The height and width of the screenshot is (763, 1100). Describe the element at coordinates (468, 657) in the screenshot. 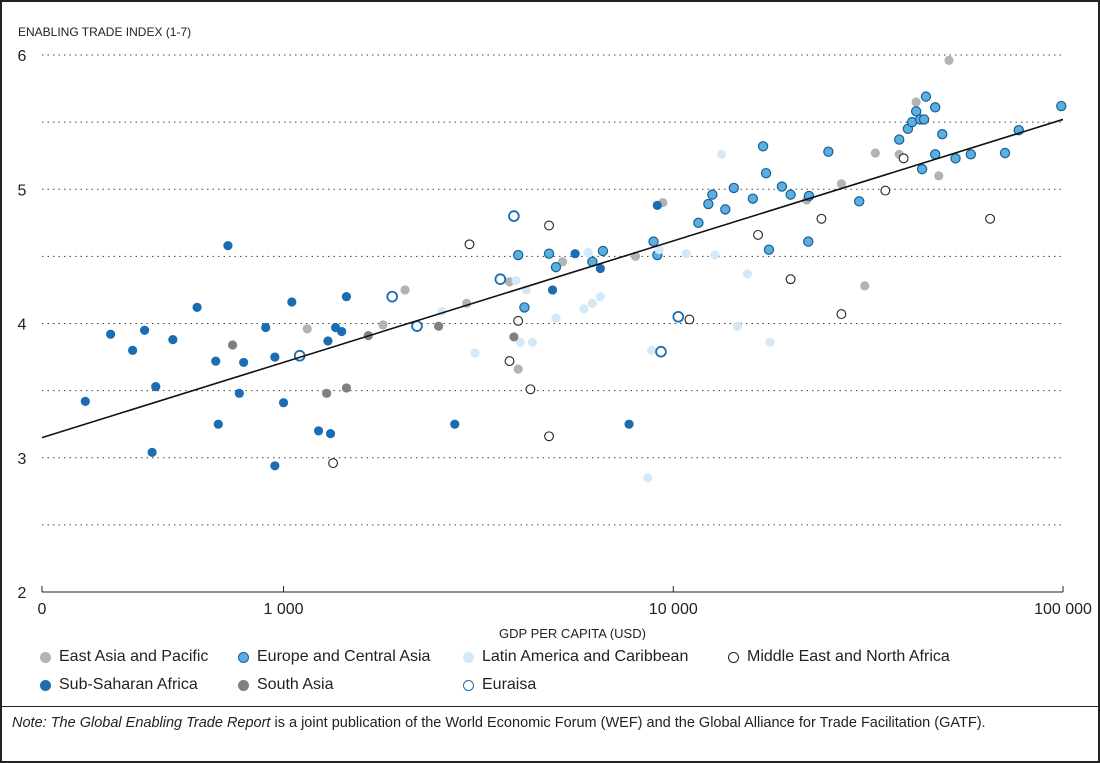

I see `legend-swatch-latin-america-caribbean` at that location.